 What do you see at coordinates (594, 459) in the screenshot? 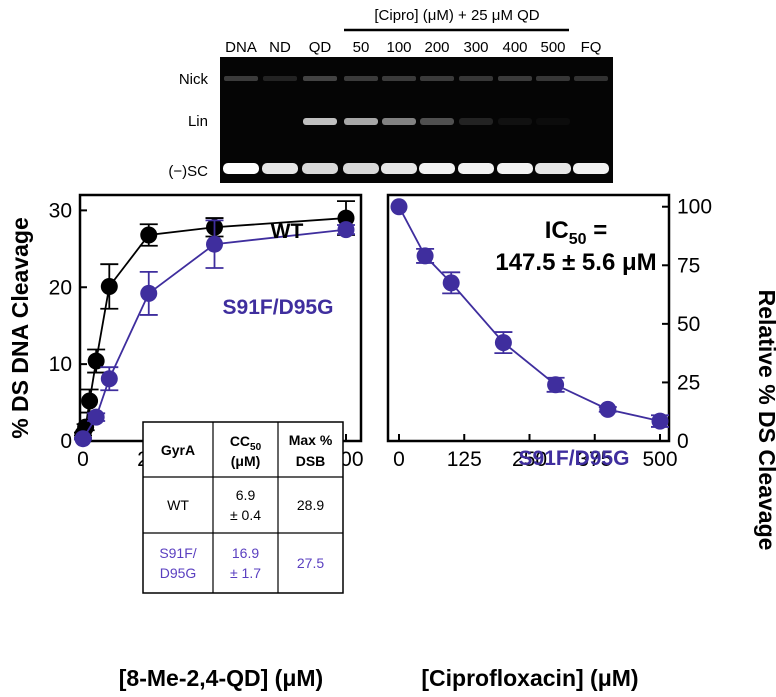
I see `x-tick-label: 375` at bounding box center [594, 459].